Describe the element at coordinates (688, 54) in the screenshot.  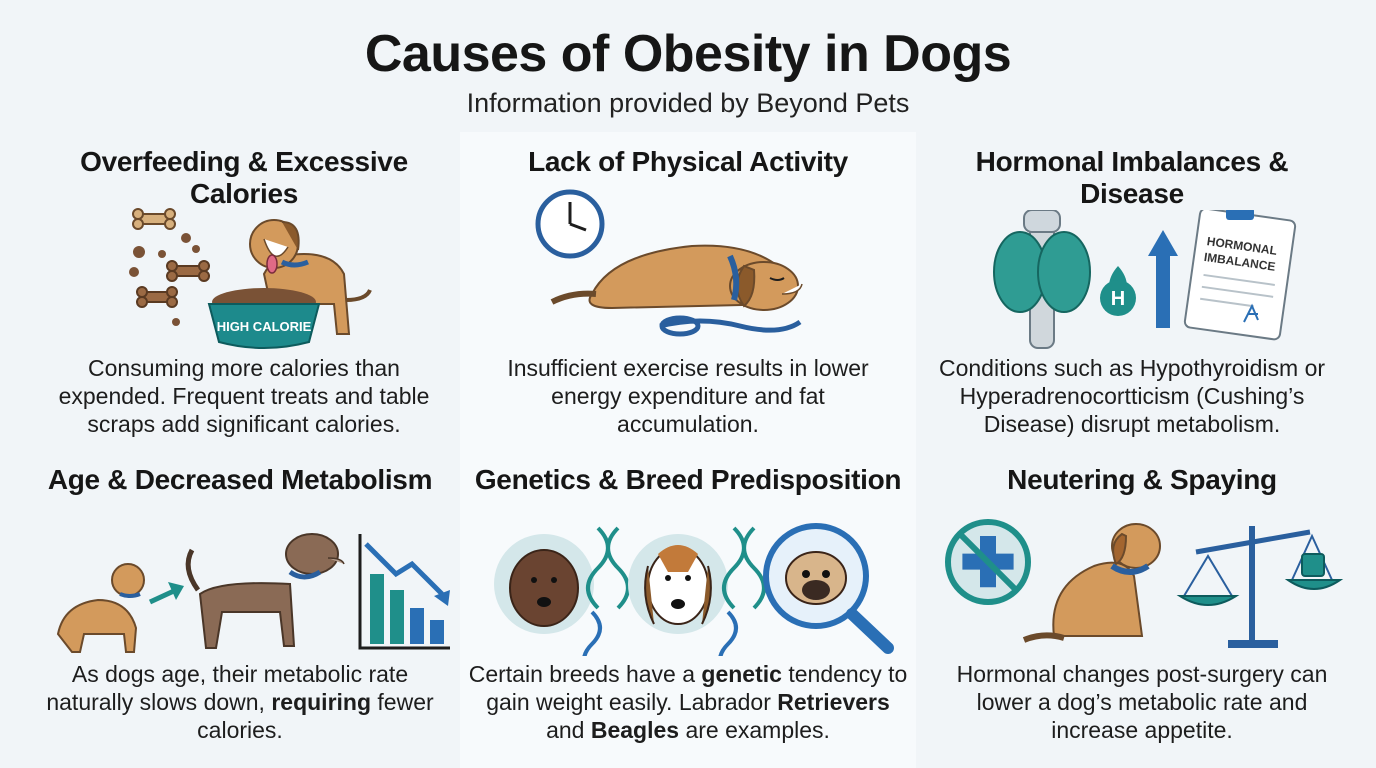
I see `page-title: Causes of Obesity in Dogs` at that location.